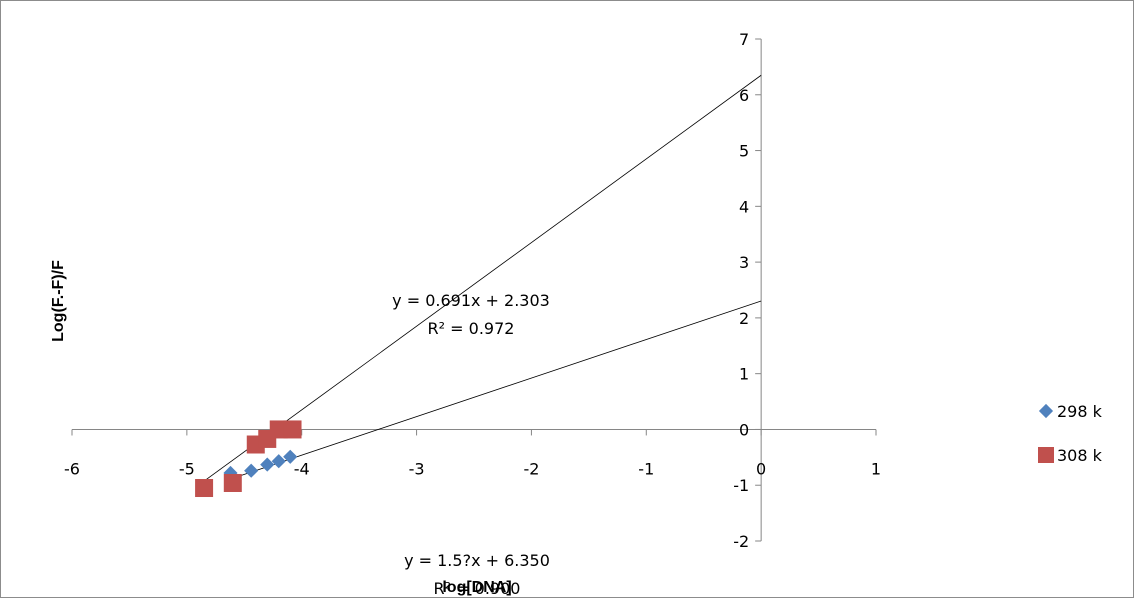 This screenshot has height=599, width=1134. Describe the element at coordinates (1080, 411) in the screenshot. I see `legend-label-298k: 298 k` at that location.